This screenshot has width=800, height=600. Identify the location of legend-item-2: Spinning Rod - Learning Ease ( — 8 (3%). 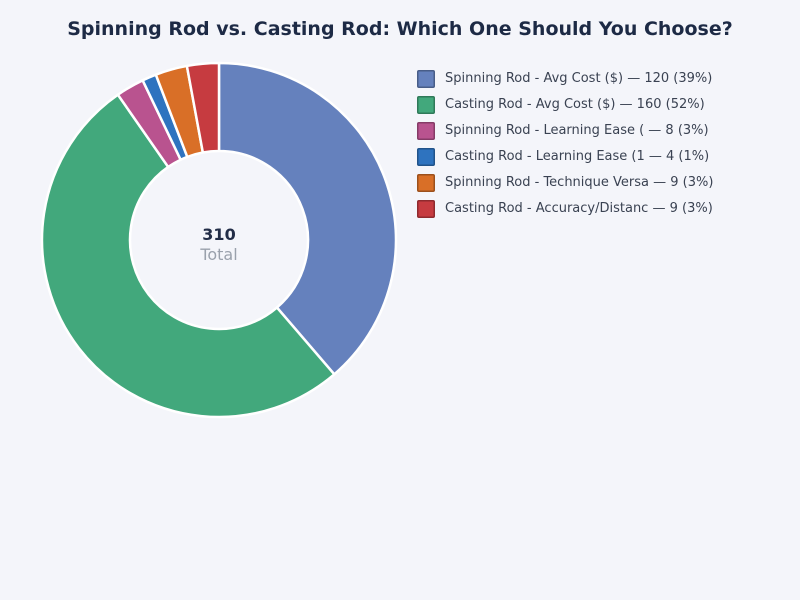
(565, 130).